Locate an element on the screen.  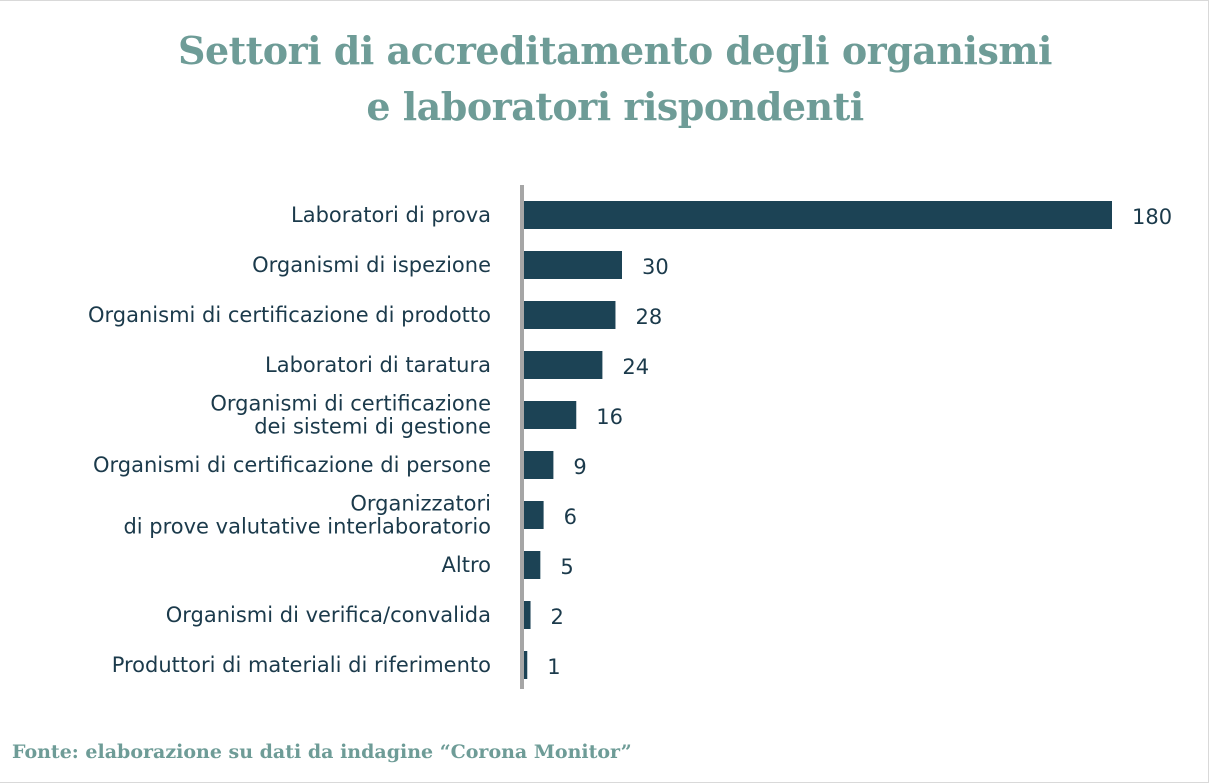
category-label-2: Organismi di certificazione di prodotto is located at coordinates (289, 315).